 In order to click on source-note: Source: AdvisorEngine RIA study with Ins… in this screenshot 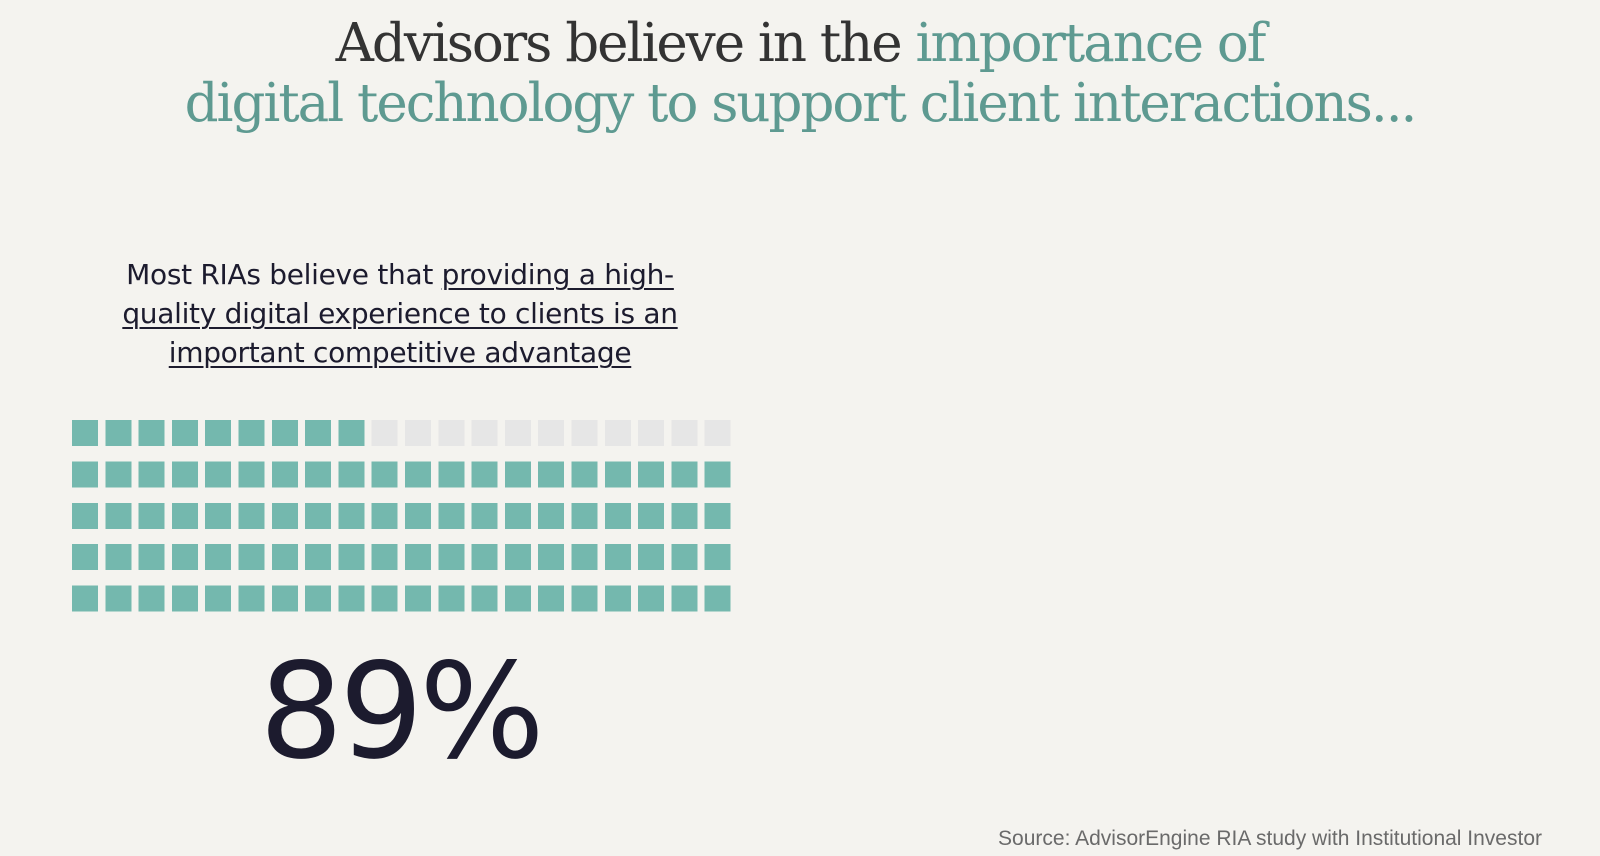, I will do `click(1270, 838)`.